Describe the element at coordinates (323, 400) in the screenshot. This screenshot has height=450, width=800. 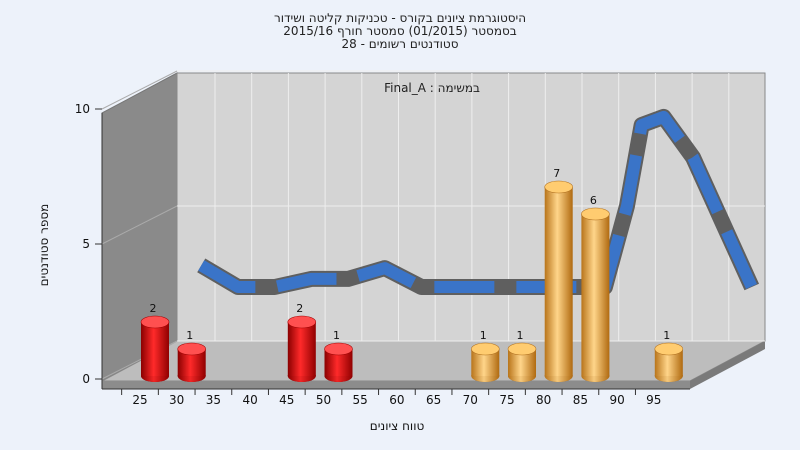
I see `x-tick-label: 50` at that location.